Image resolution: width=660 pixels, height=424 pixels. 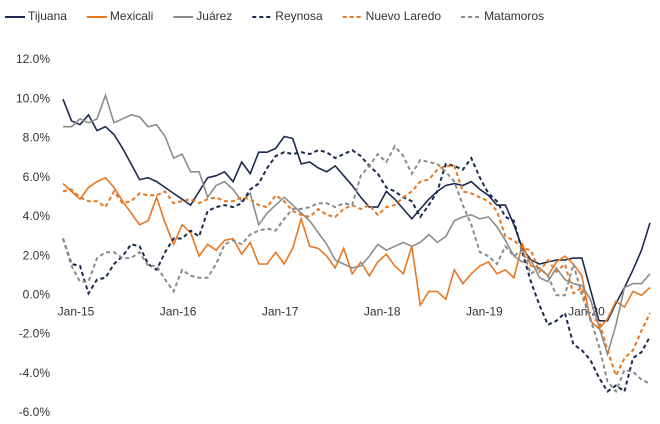 I want to click on x-tick-label: Jan-17, so click(x=280, y=312).